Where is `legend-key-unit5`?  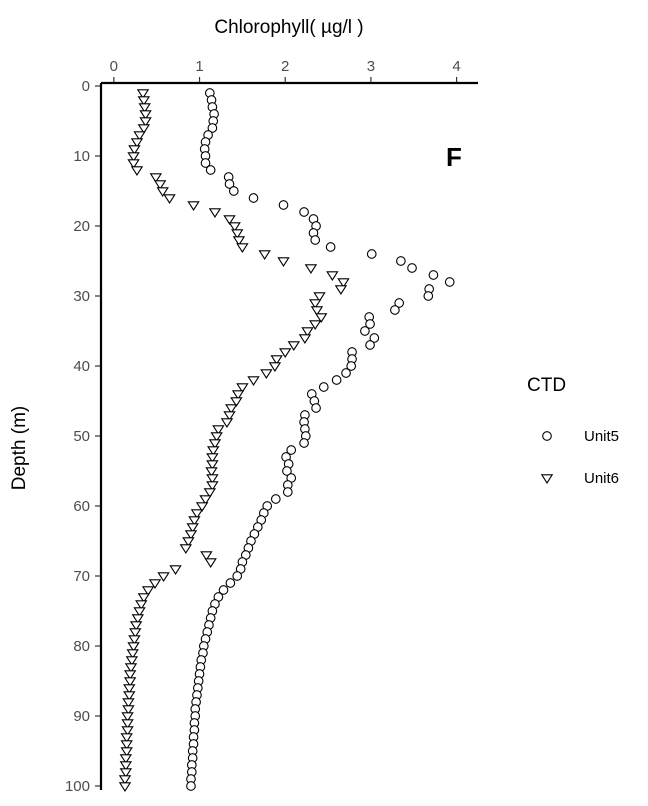 legend-key-unit5 is located at coordinates (547, 436).